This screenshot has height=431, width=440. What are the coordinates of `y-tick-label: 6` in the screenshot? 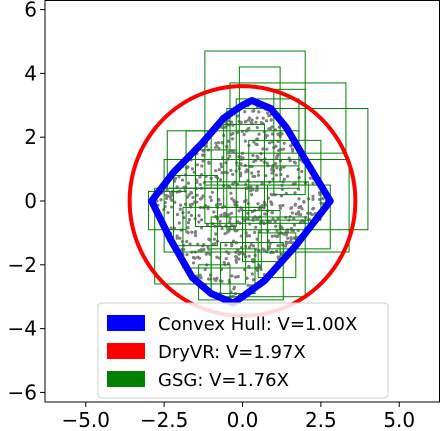 It's located at (30, 11).